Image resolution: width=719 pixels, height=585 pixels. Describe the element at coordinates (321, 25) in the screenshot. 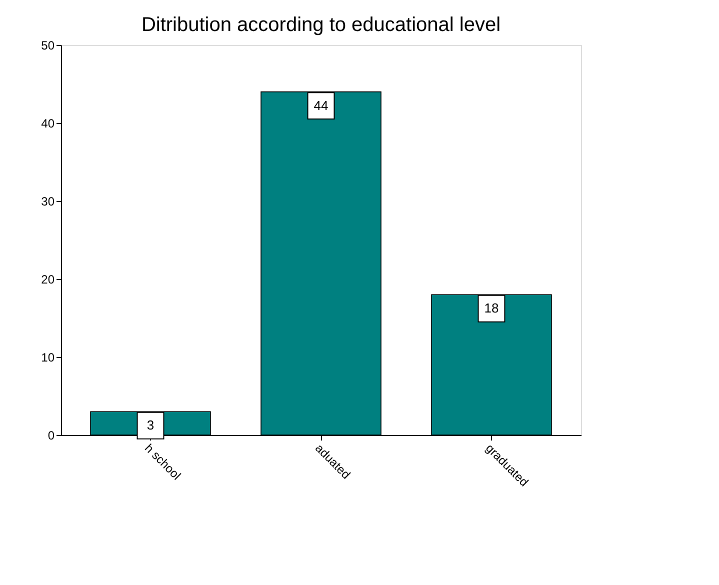

I see `chart-title: Ditribution according to educational level` at that location.